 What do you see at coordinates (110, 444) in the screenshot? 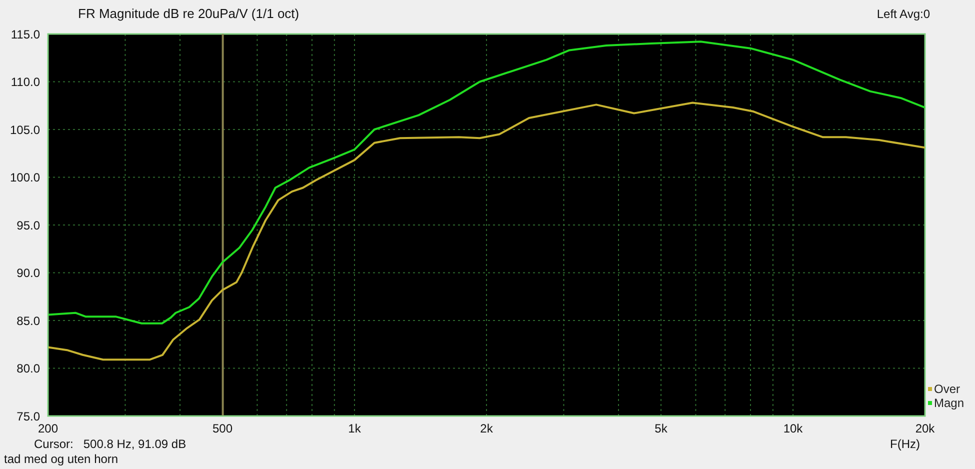
I see `text: Cursor: 500.8 Hz, 91.09 dB` at bounding box center [110, 444].